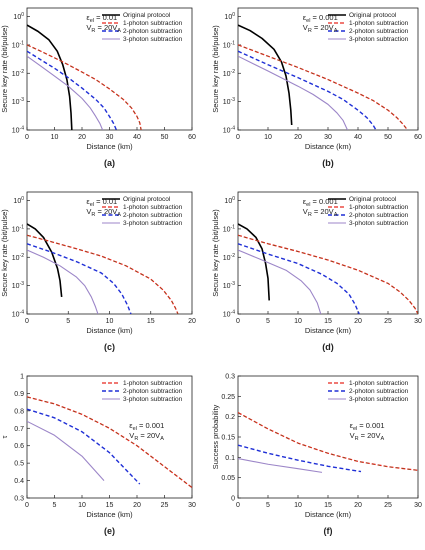  Describe the element at coordinates (19, 481) in the screenshot. I see `y-tick-label: 0.4` at that location.